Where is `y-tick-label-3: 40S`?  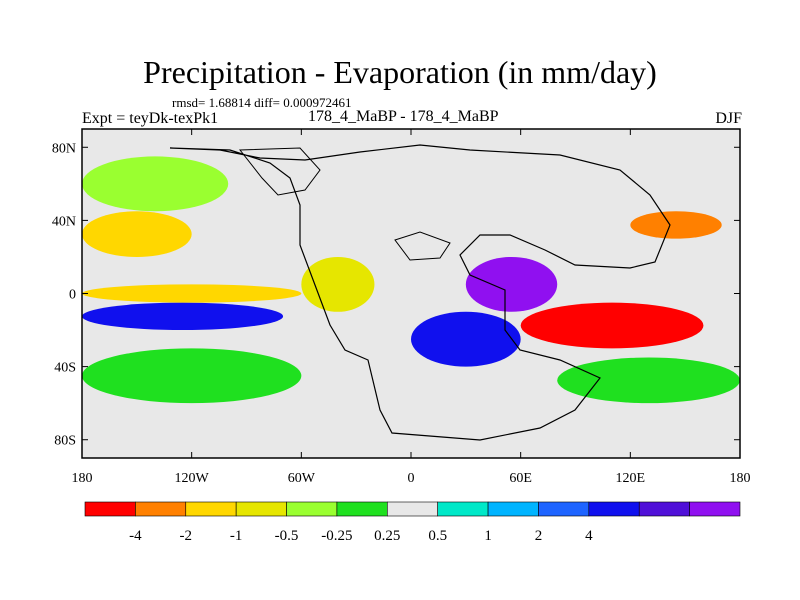
y-tick-label-3: 40S is located at coordinates (65, 368).